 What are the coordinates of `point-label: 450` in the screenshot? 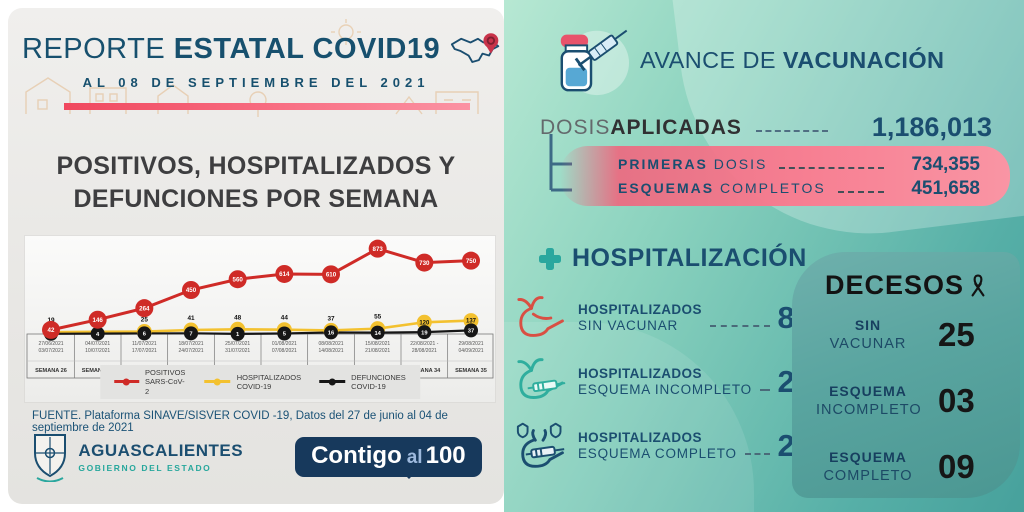 It's located at (191, 290).